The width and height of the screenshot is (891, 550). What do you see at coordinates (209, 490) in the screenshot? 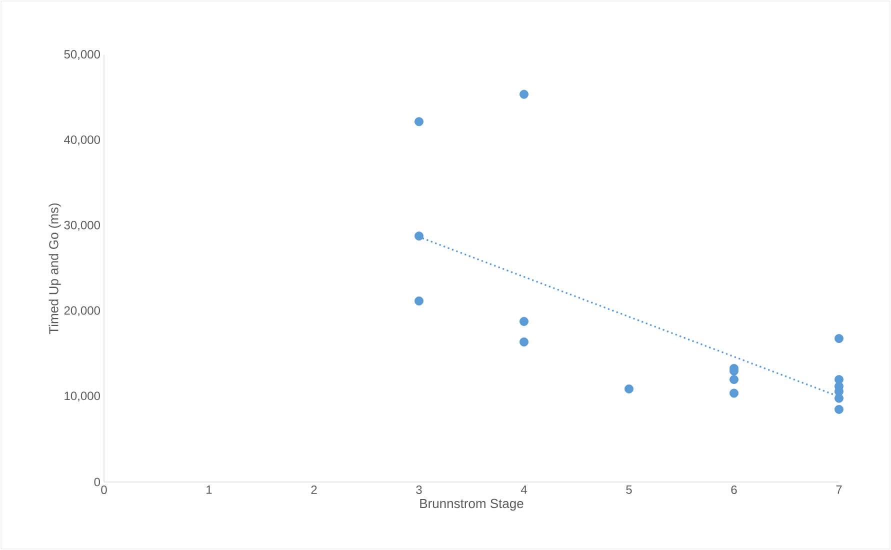
I see `x-tick-label: 1` at bounding box center [209, 490].